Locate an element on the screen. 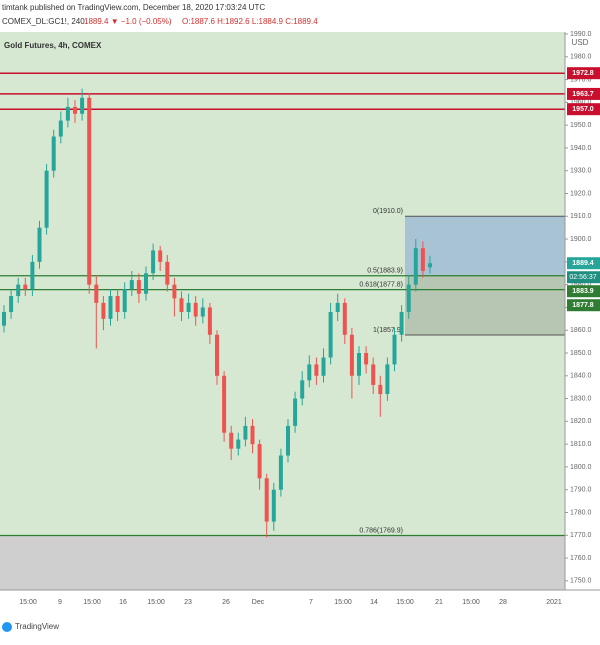  x-tick-label: 2021 is located at coordinates (554, 602).